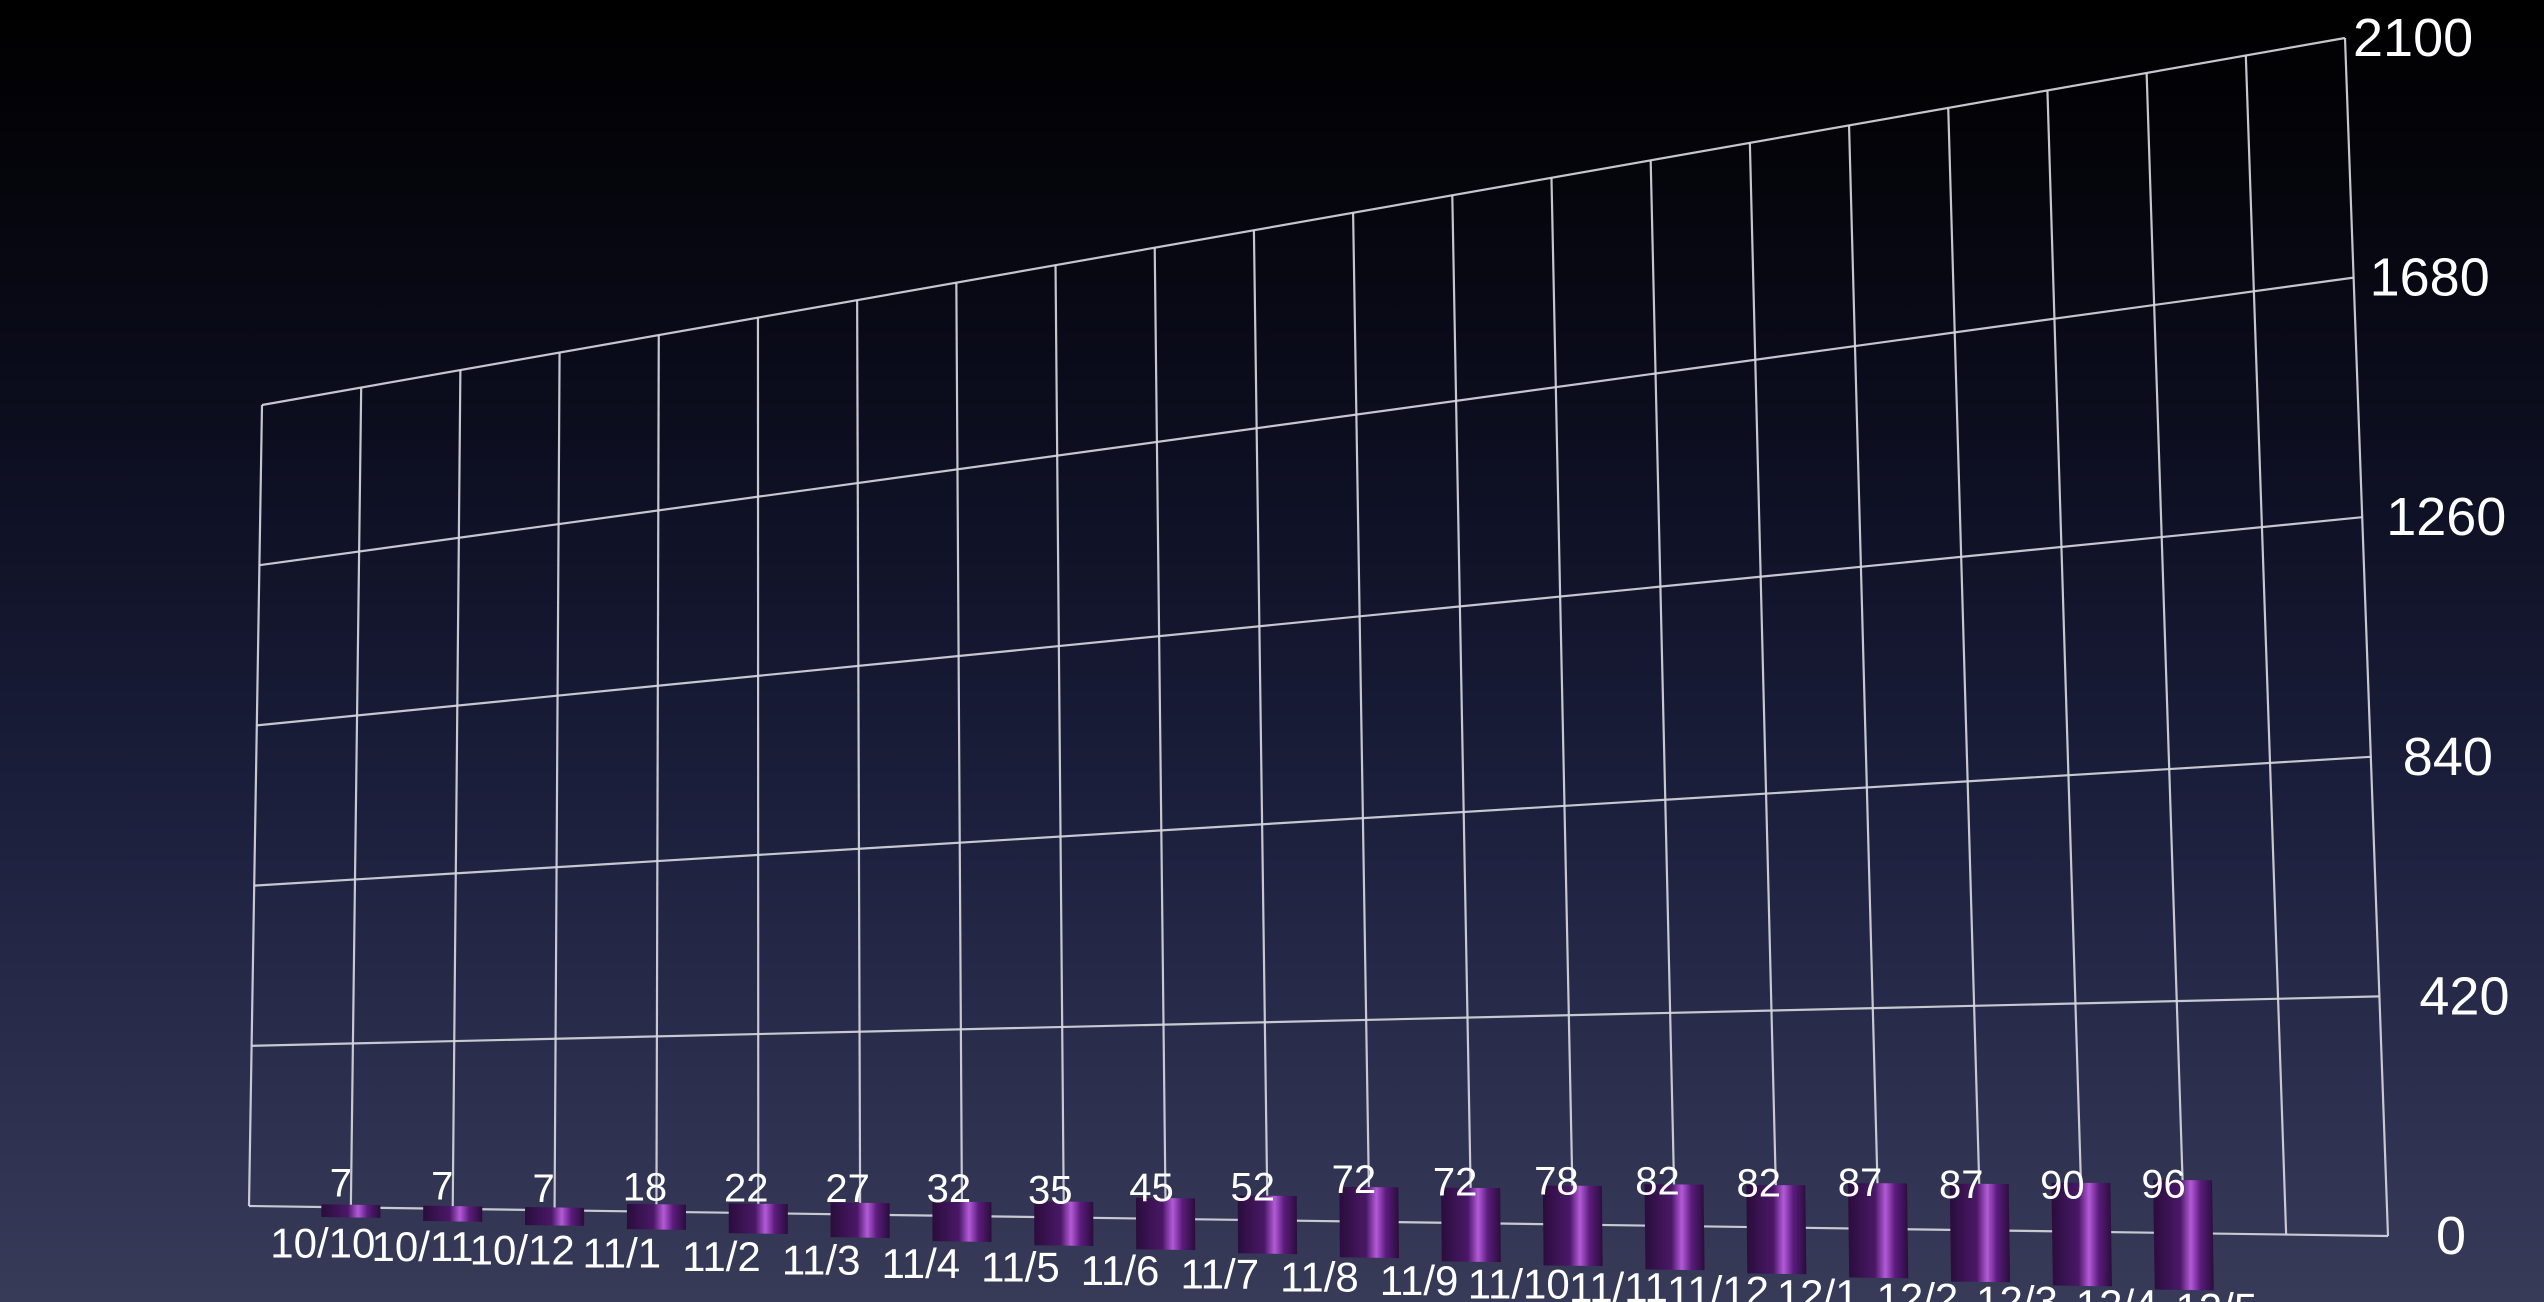  Describe the element at coordinates (2451, 1236) in the screenshot. I see `y-tick-label: 0` at that location.